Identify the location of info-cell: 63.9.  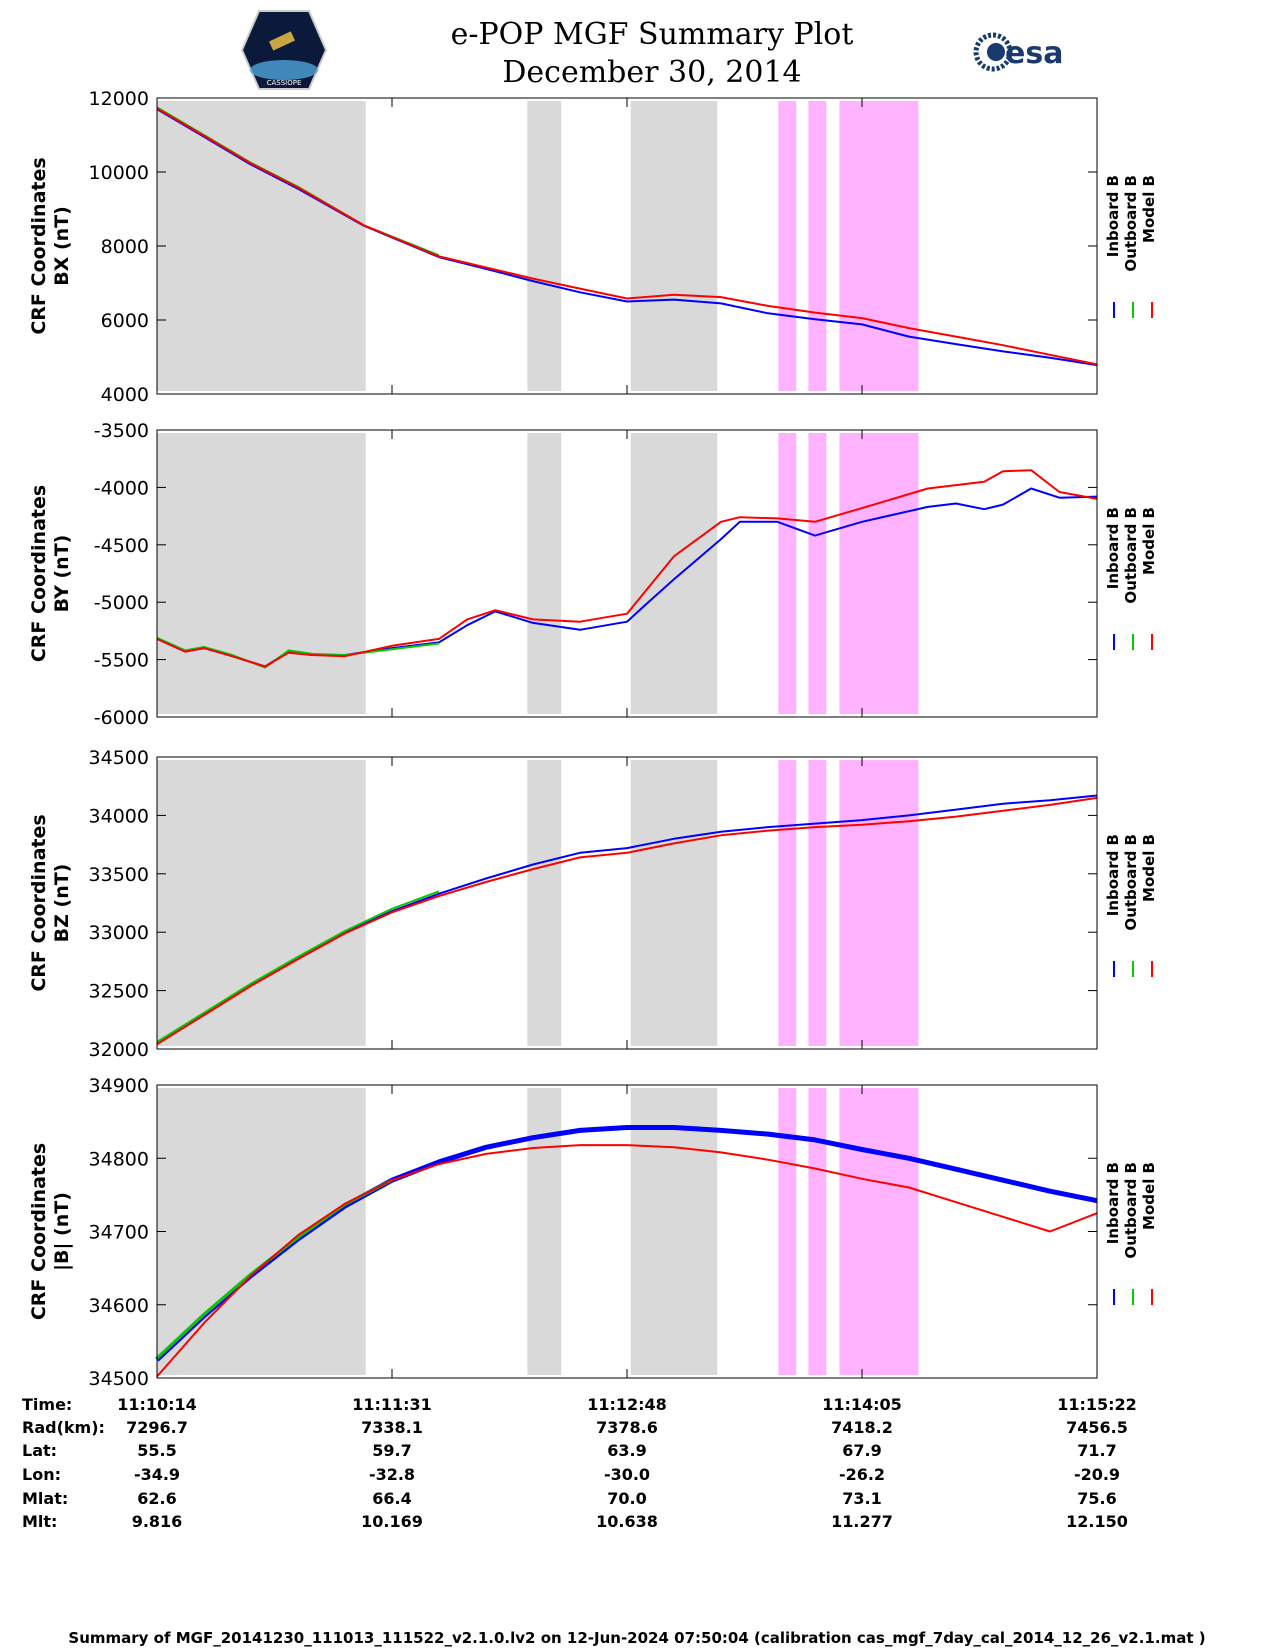
(626, 1450).